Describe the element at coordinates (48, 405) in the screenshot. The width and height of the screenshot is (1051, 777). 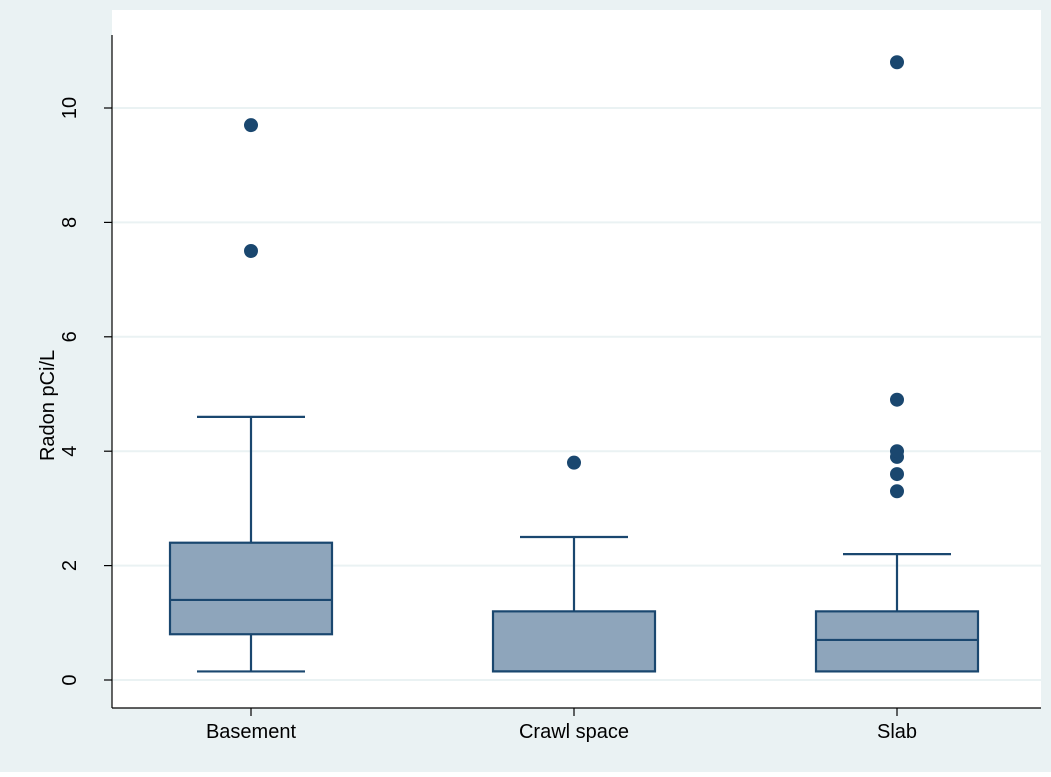
I see `y-axis-label: Radon pCi/L` at that location.